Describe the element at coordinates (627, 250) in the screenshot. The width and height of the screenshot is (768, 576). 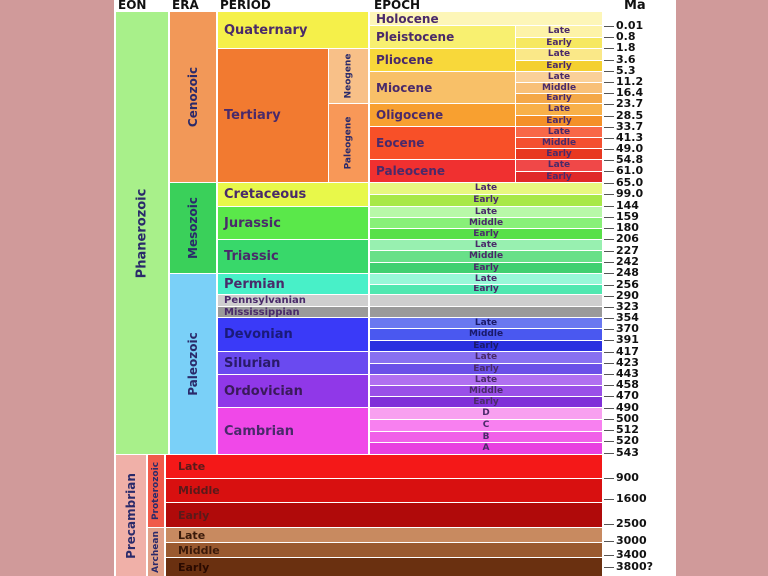
I see `ma-label: 227` at that location.